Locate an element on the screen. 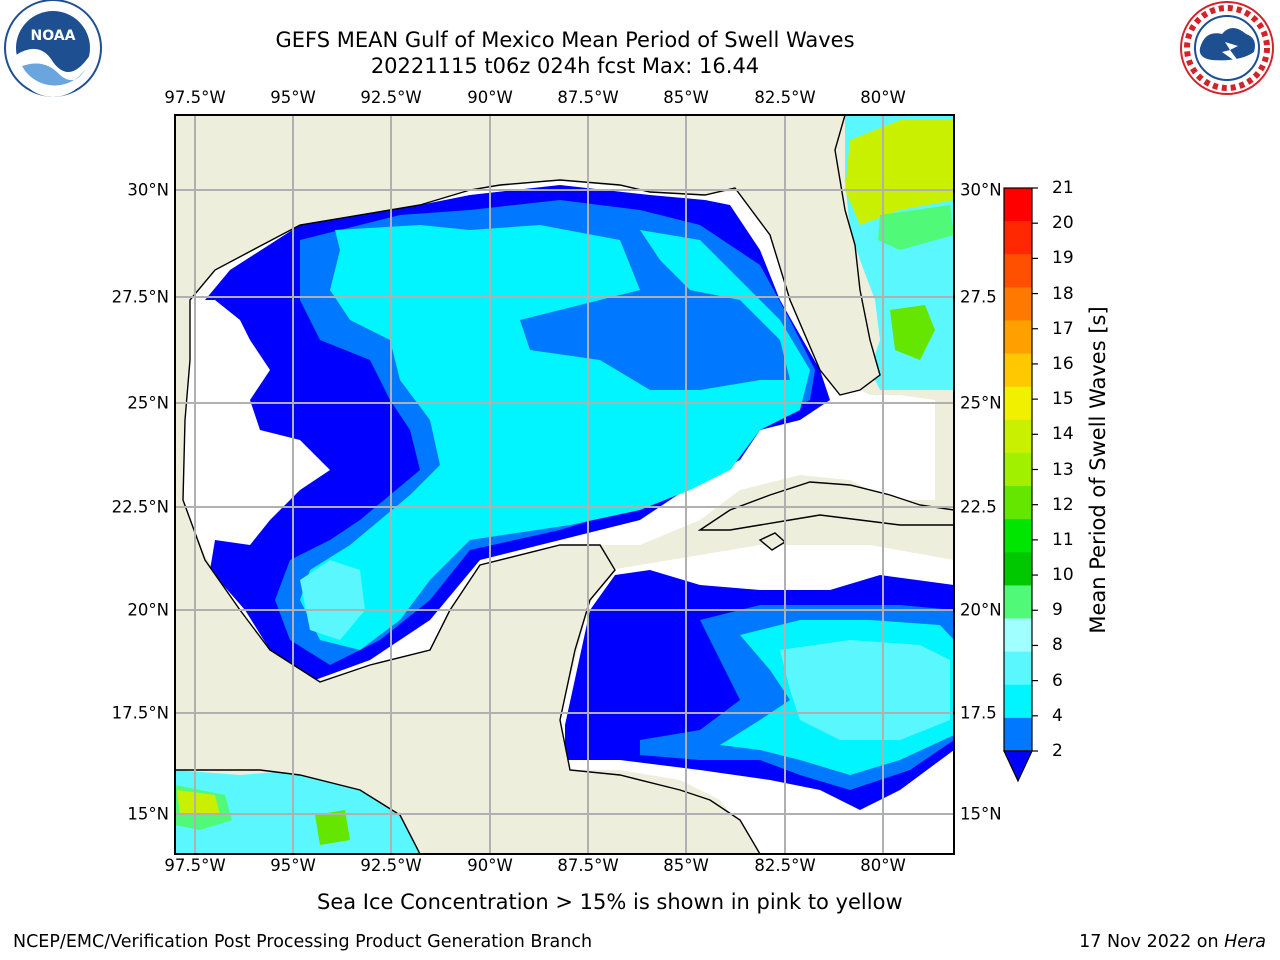 The image size is (1280, 960). colorbar is located at coordinates (1020, 485).